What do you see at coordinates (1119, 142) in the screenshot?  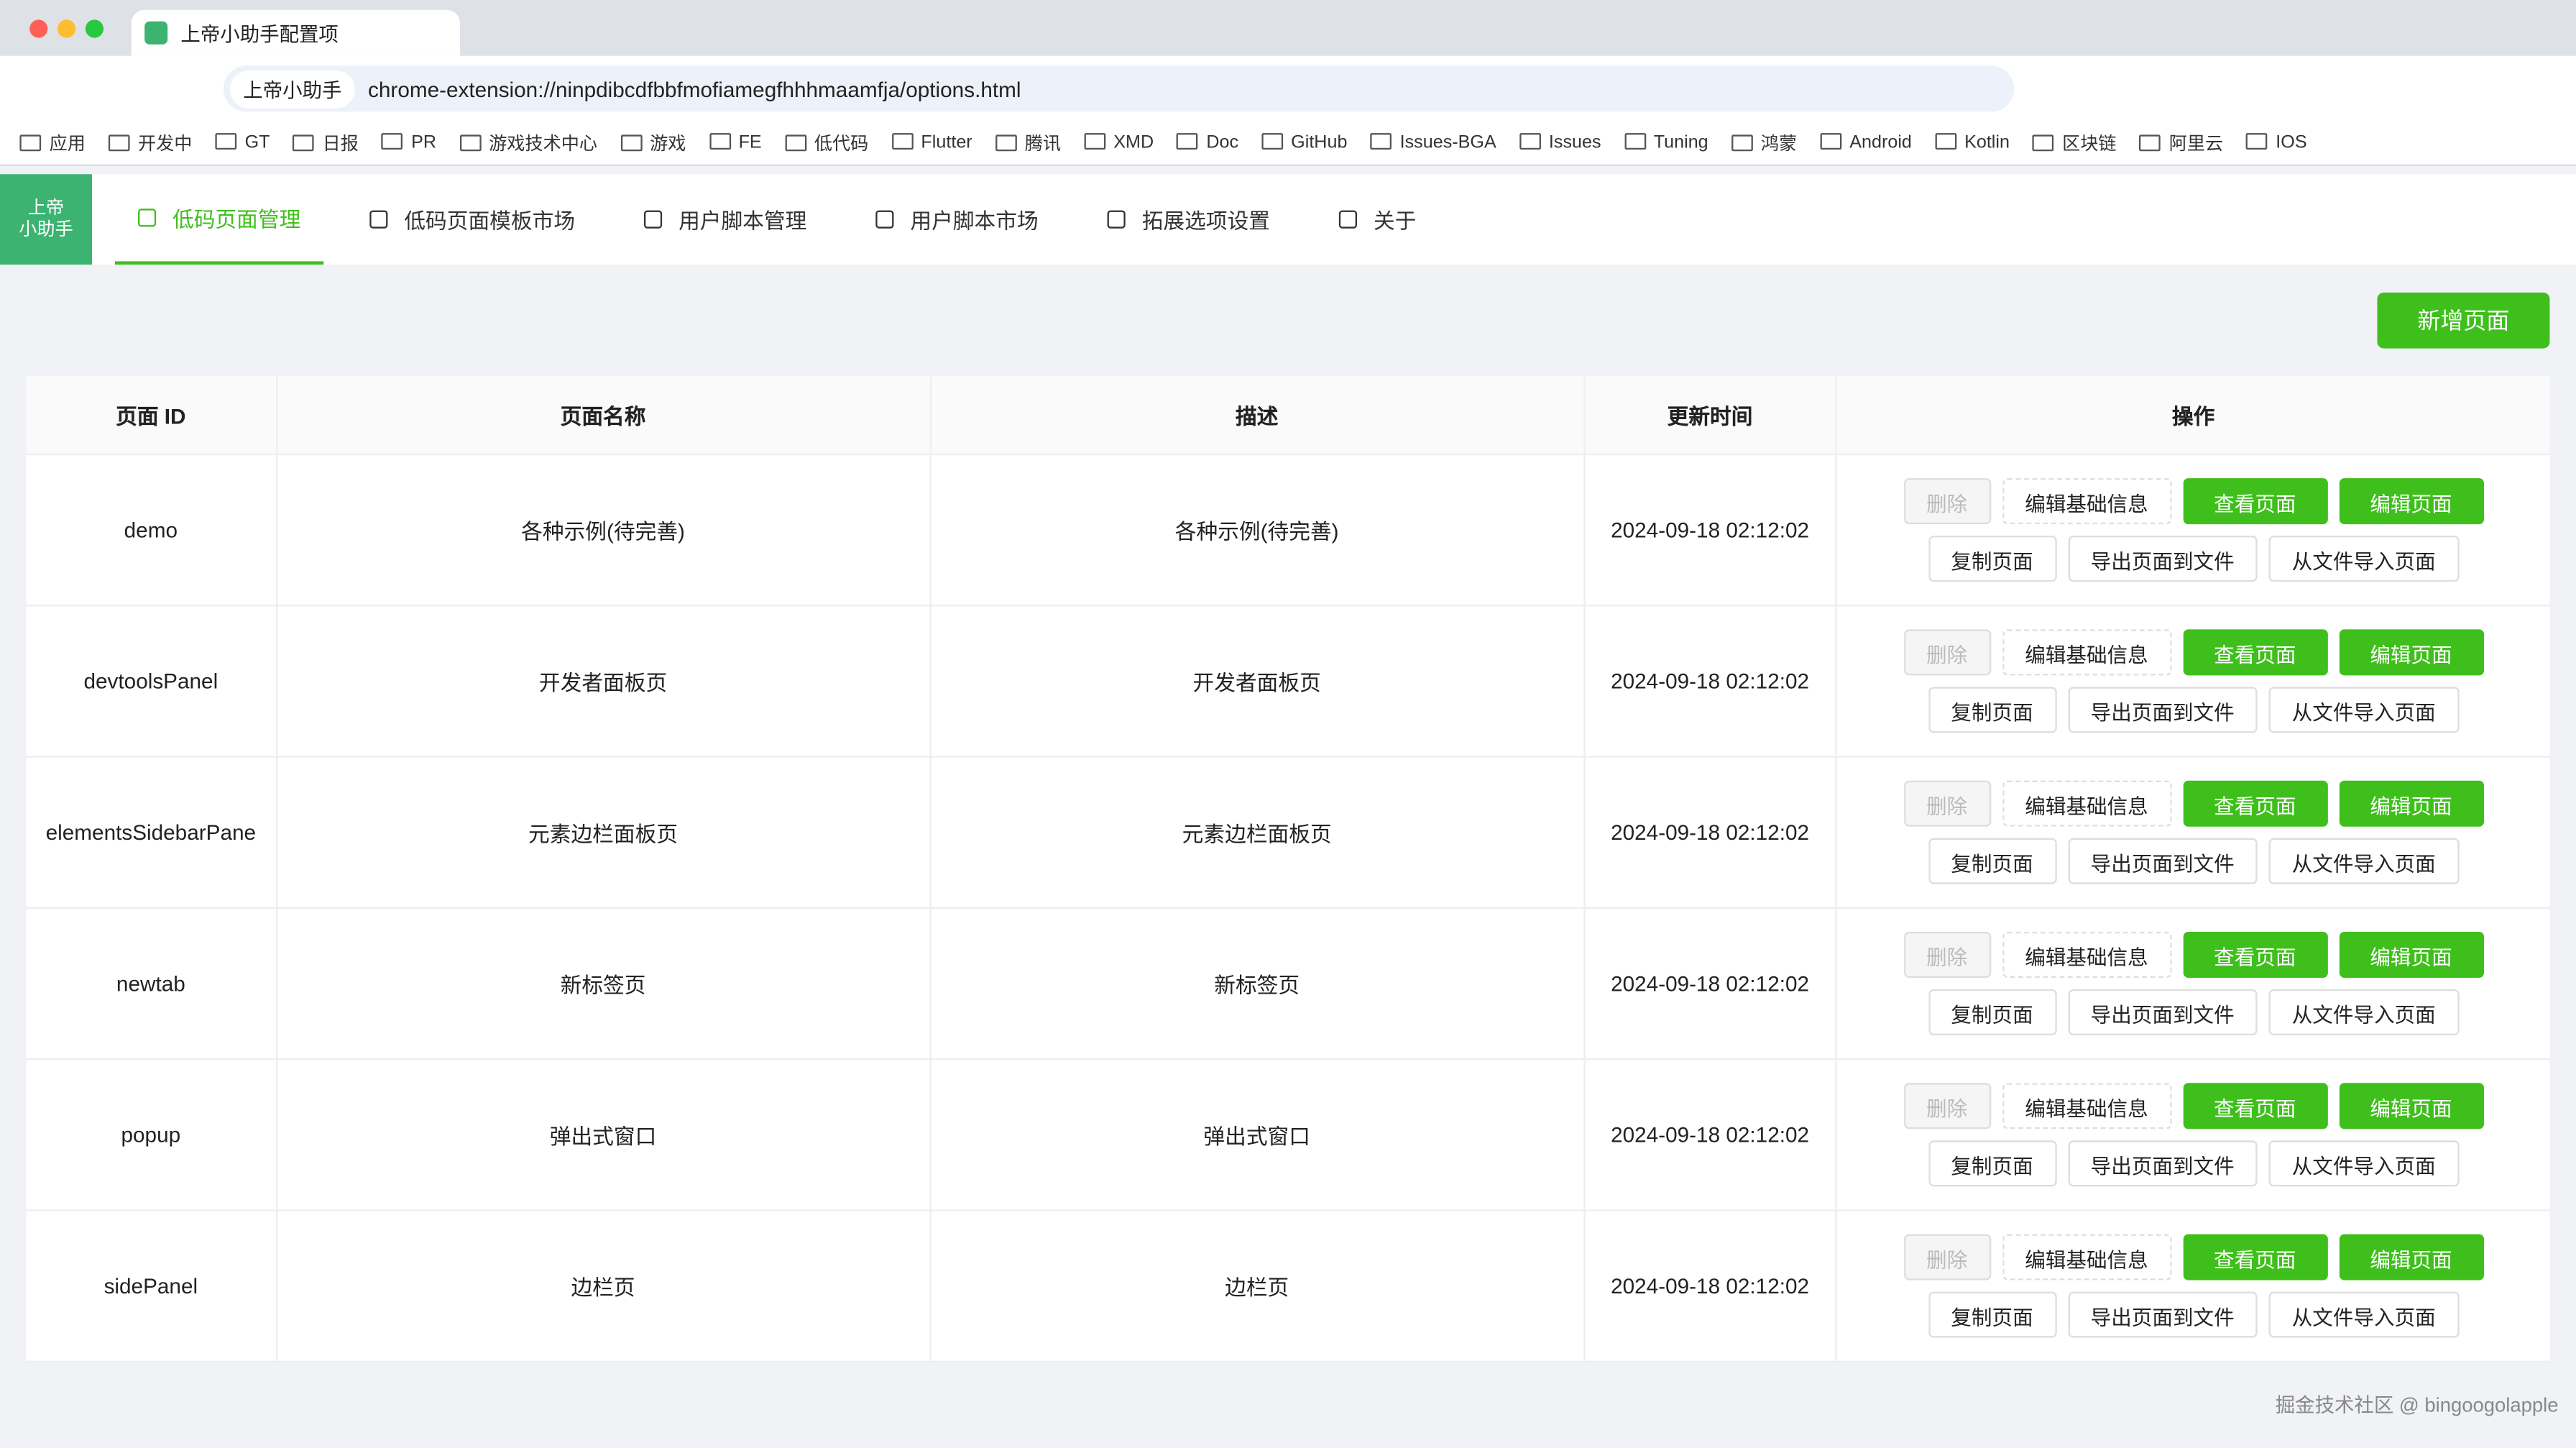 I see `bookmark: XMD` at bounding box center [1119, 142].